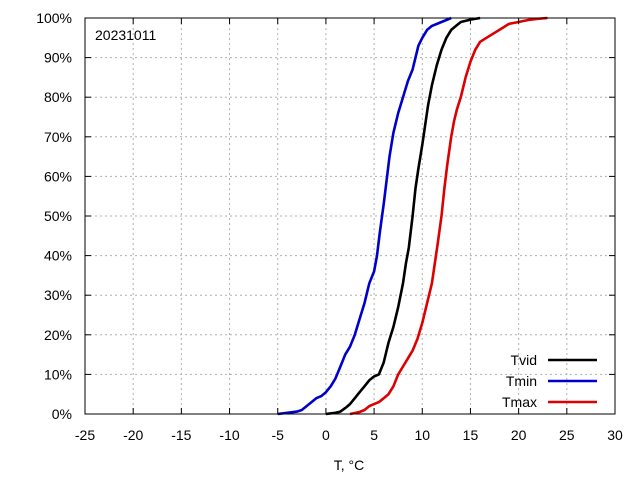 The image size is (640, 480). I want to click on y-tick-label: 60%, so click(58, 176).